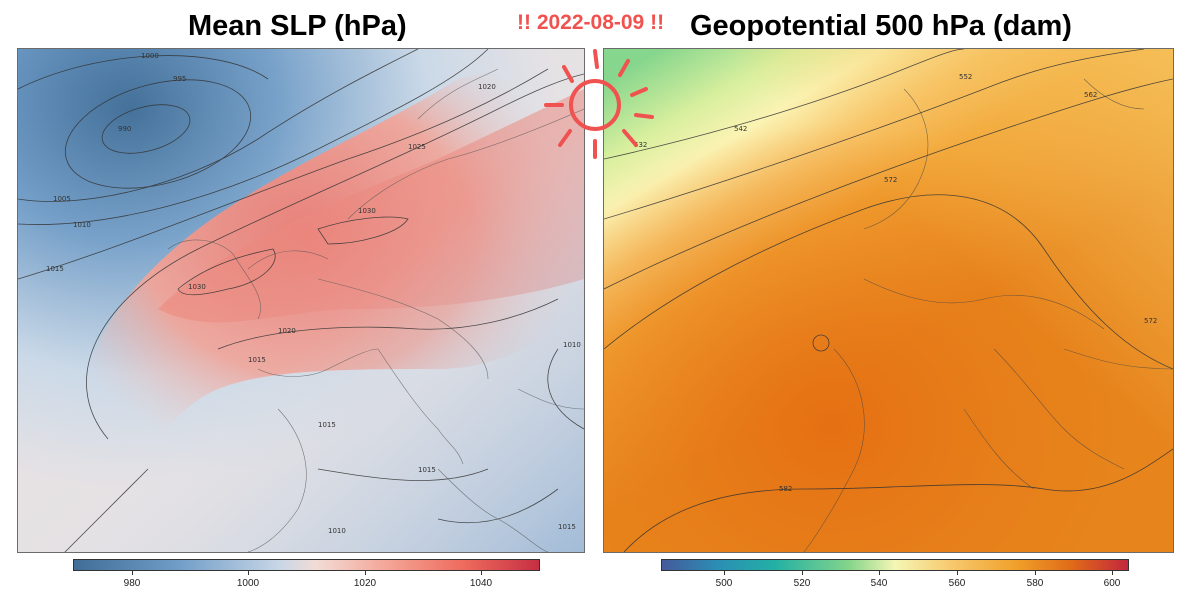 Image resolution: width=1200 pixels, height=600 pixels. What do you see at coordinates (62, 199) in the screenshot?
I see `slp-contour-label: 1005` at bounding box center [62, 199].